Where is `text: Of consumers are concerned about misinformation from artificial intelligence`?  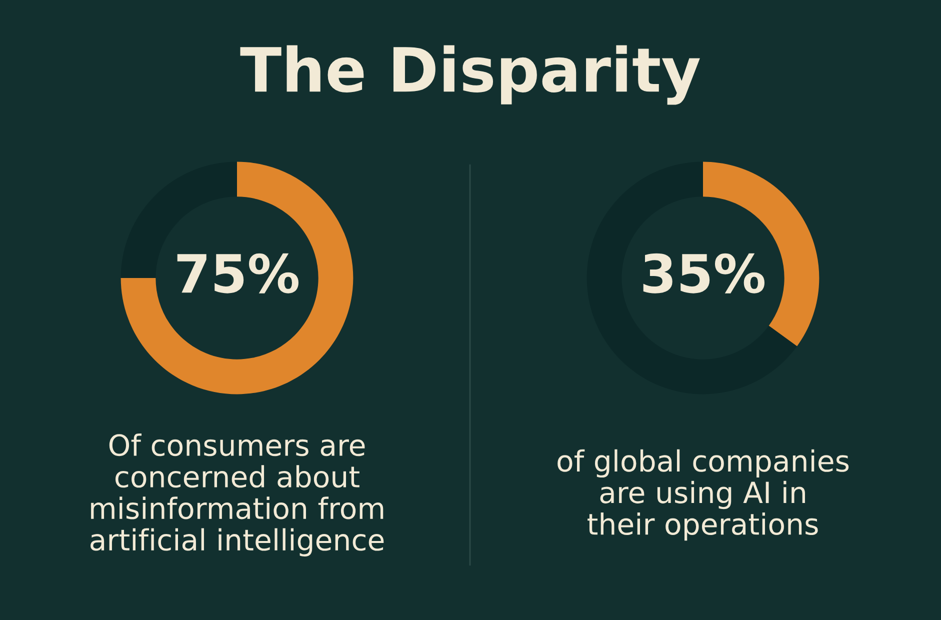 text: Of consumers are concerned about misinformation from artificial intelligence is located at coordinates (237, 495).